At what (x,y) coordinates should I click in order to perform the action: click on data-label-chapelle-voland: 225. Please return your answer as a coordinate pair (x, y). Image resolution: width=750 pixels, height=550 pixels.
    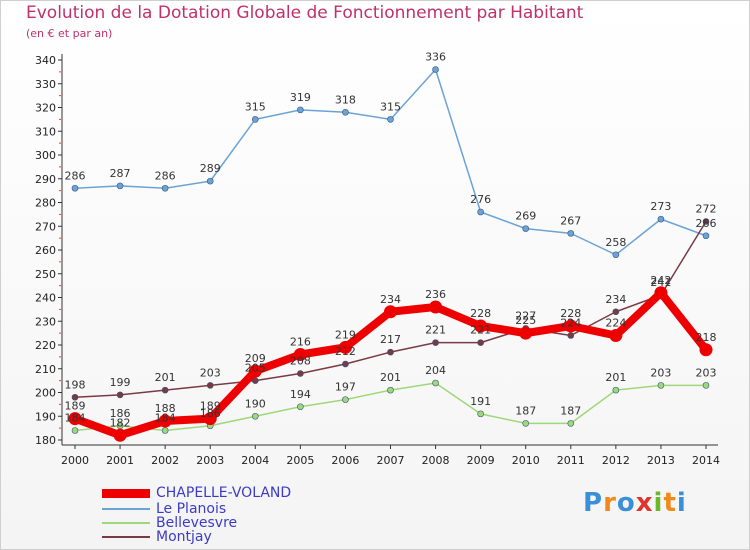
    Looking at the image, I should click on (525, 320).